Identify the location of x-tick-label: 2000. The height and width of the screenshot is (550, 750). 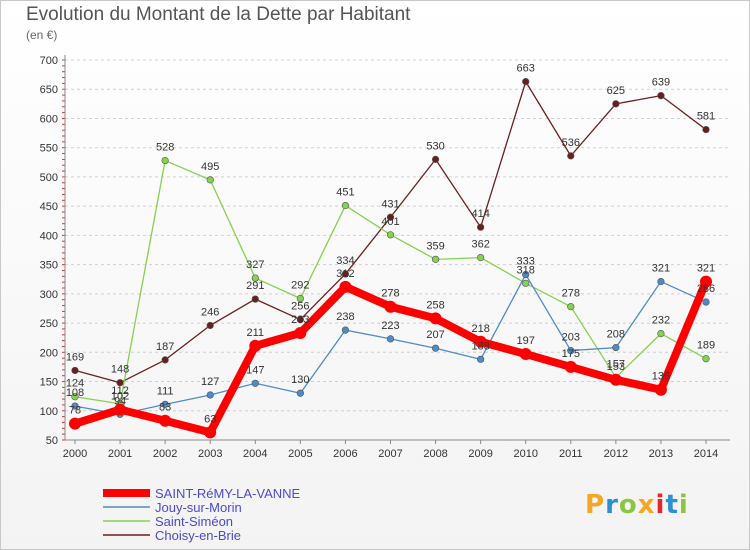
(75, 454).